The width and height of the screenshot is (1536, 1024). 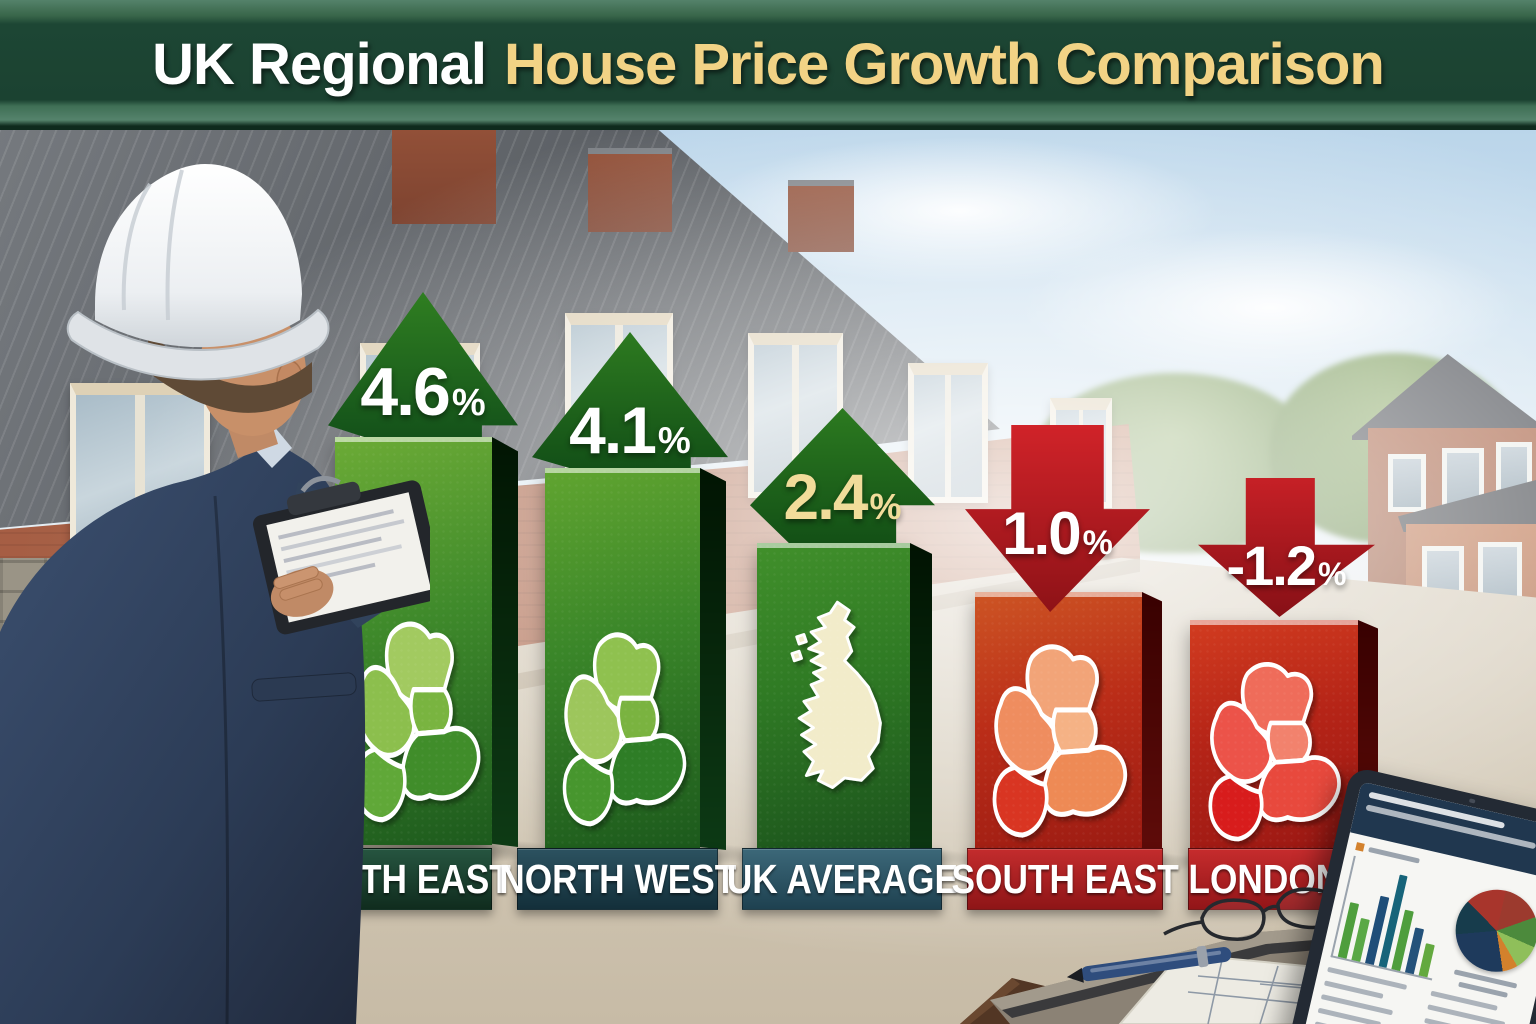 What do you see at coordinates (198, 256) in the screenshot?
I see `hard-hat` at bounding box center [198, 256].